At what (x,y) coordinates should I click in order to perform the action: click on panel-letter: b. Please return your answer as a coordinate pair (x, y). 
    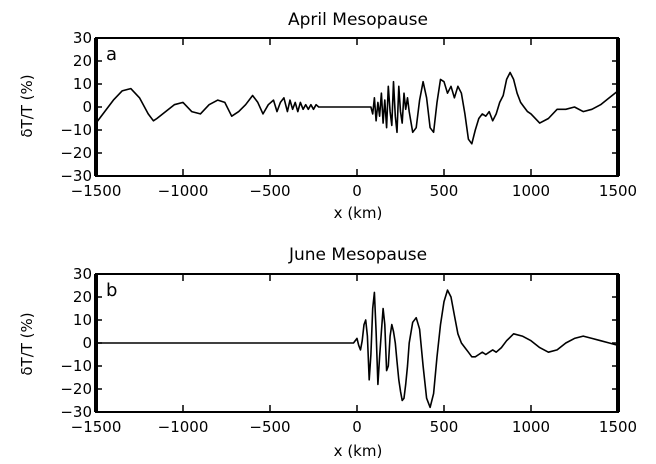
    Looking at the image, I should click on (111, 290).